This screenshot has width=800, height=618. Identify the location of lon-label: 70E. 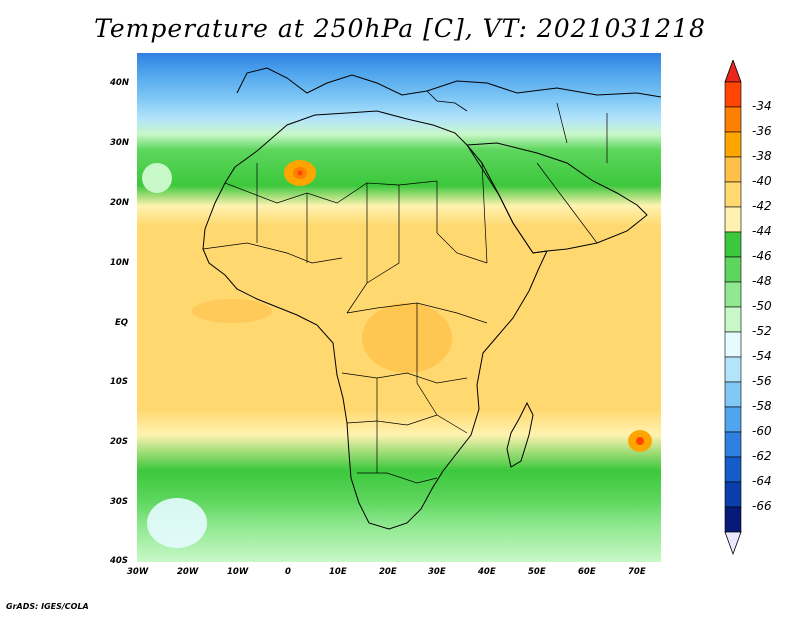
(637, 572).